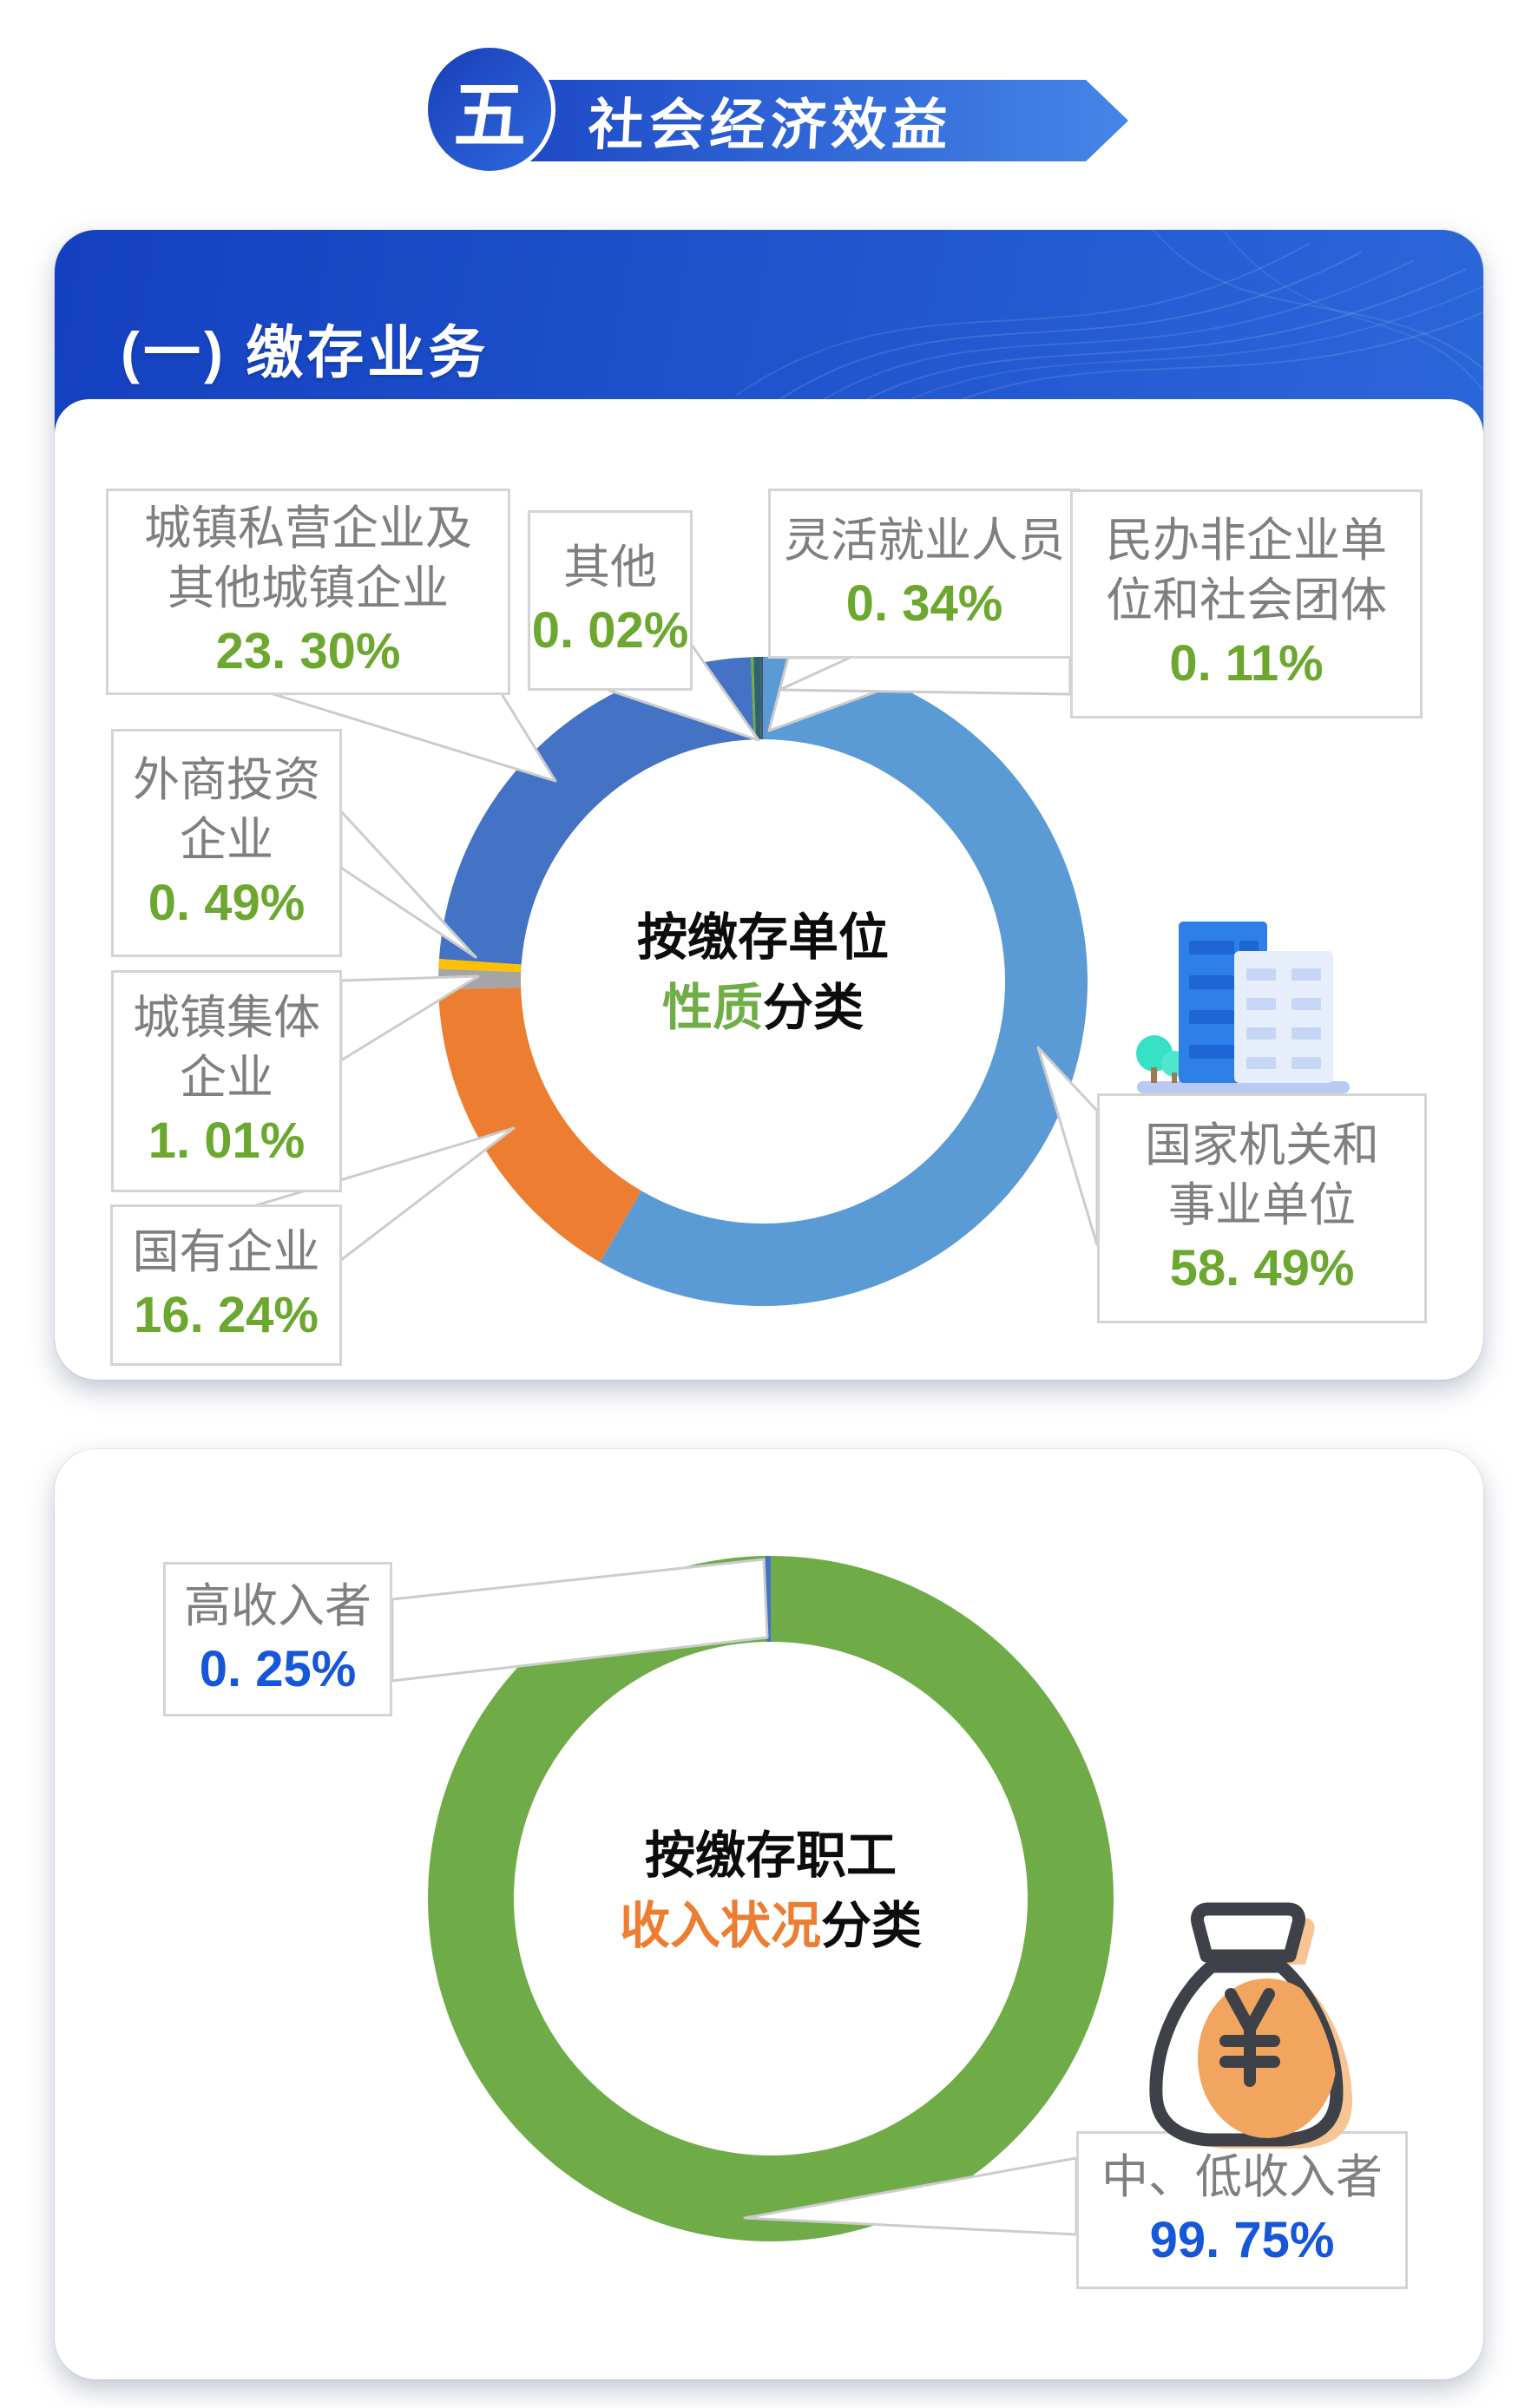 Image resolution: width=1538 pixels, height=2408 pixels. Describe the element at coordinates (712, 1008) in the screenshot. I see `chart1-center-highlight: 性质` at that location.